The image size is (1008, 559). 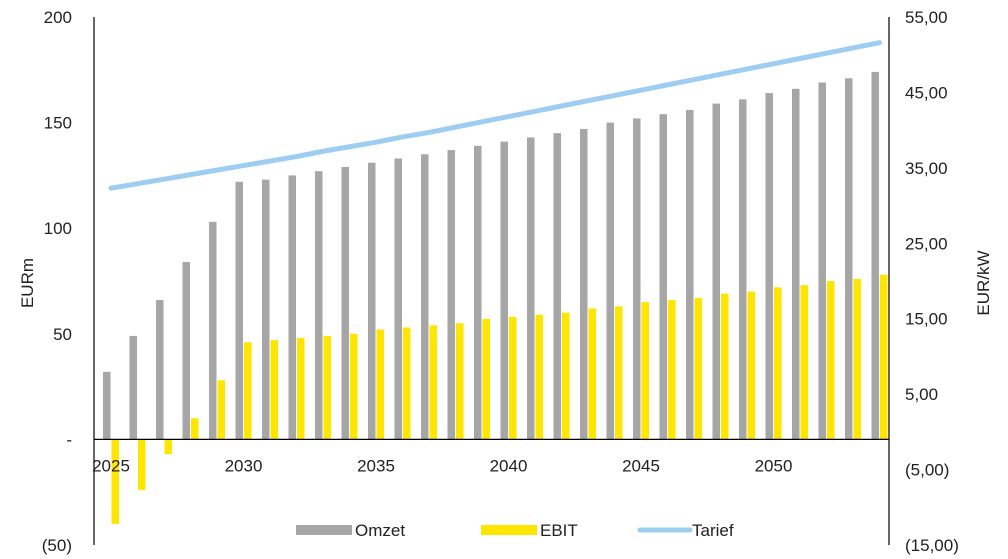 I want to click on x-tick-label: 2040, so click(x=509, y=465).